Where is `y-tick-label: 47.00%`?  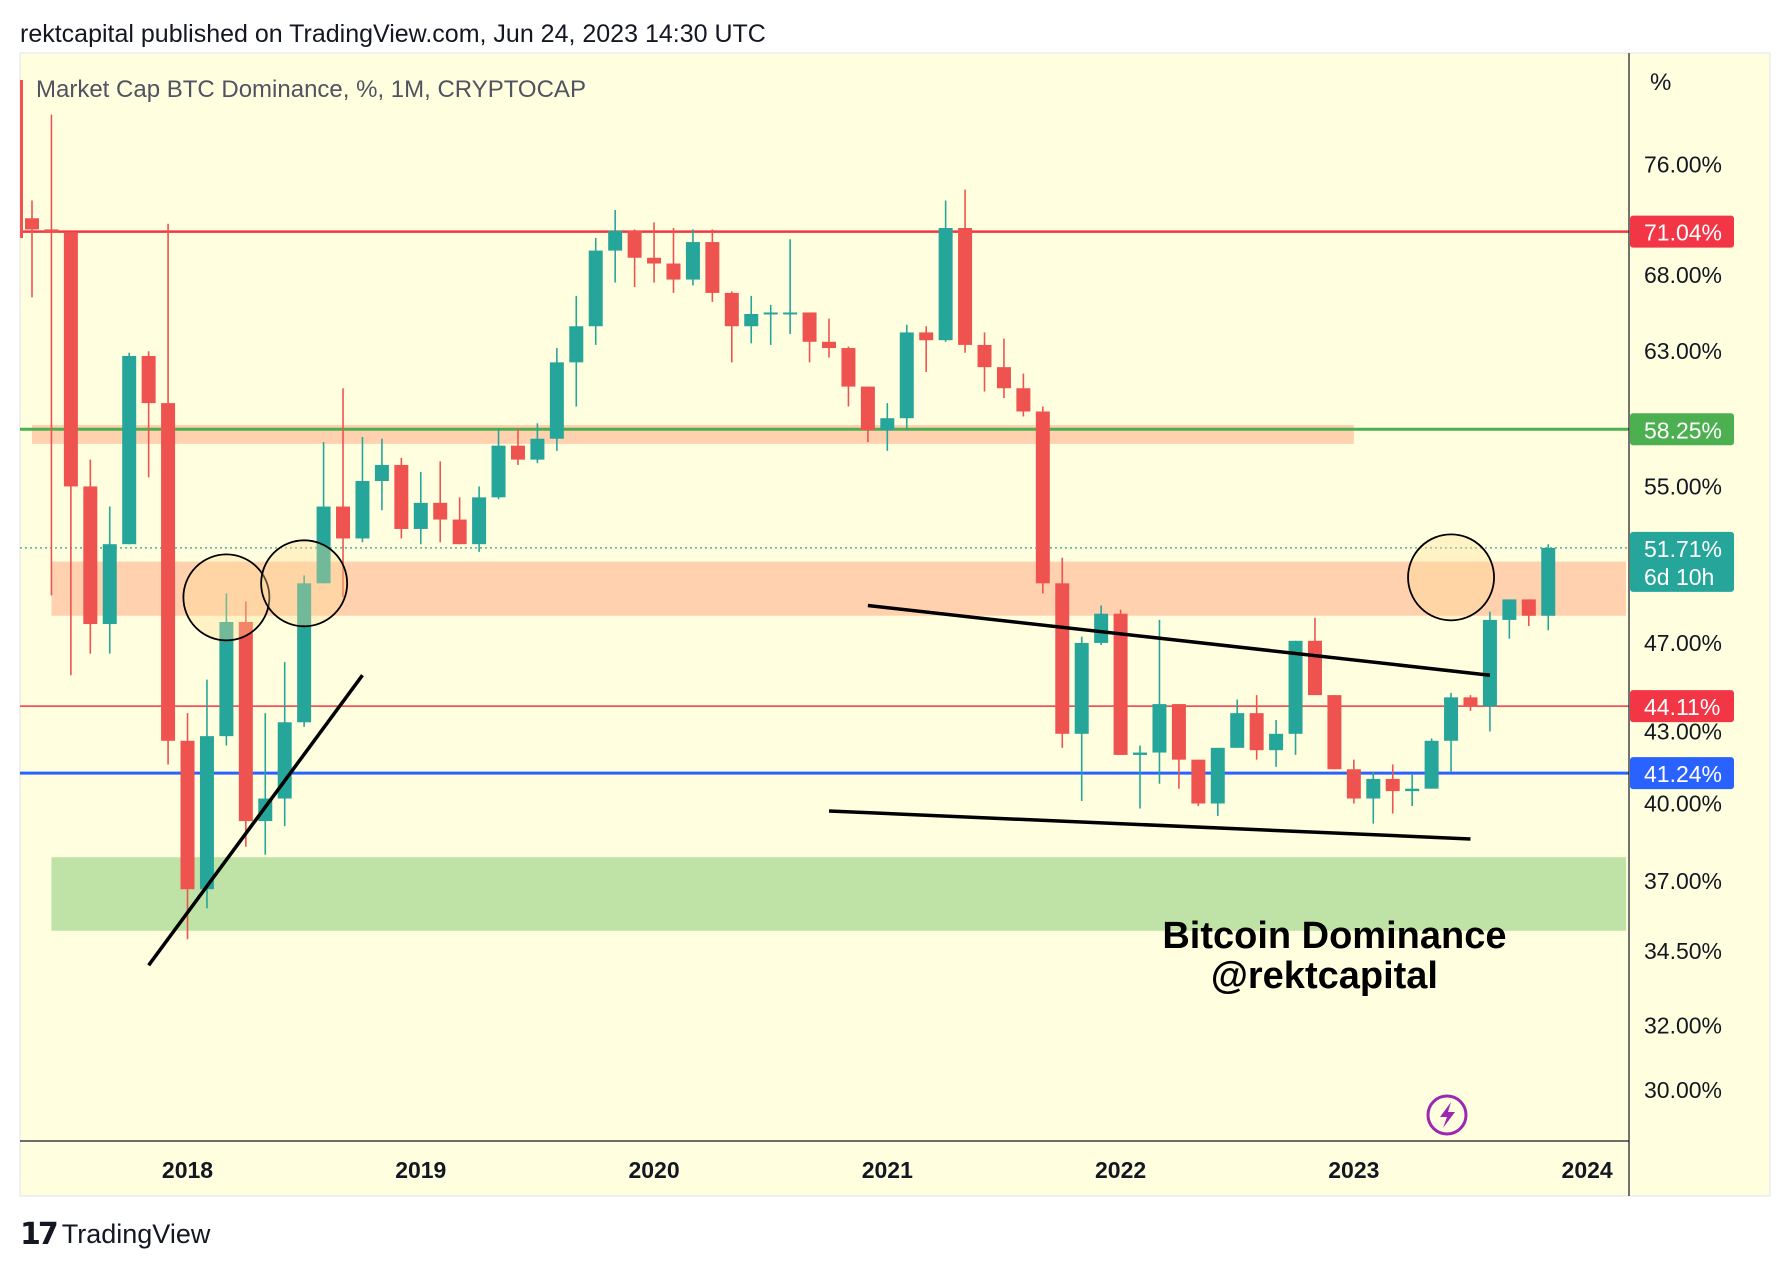
y-tick-label: 47.00% is located at coordinates (1683, 643).